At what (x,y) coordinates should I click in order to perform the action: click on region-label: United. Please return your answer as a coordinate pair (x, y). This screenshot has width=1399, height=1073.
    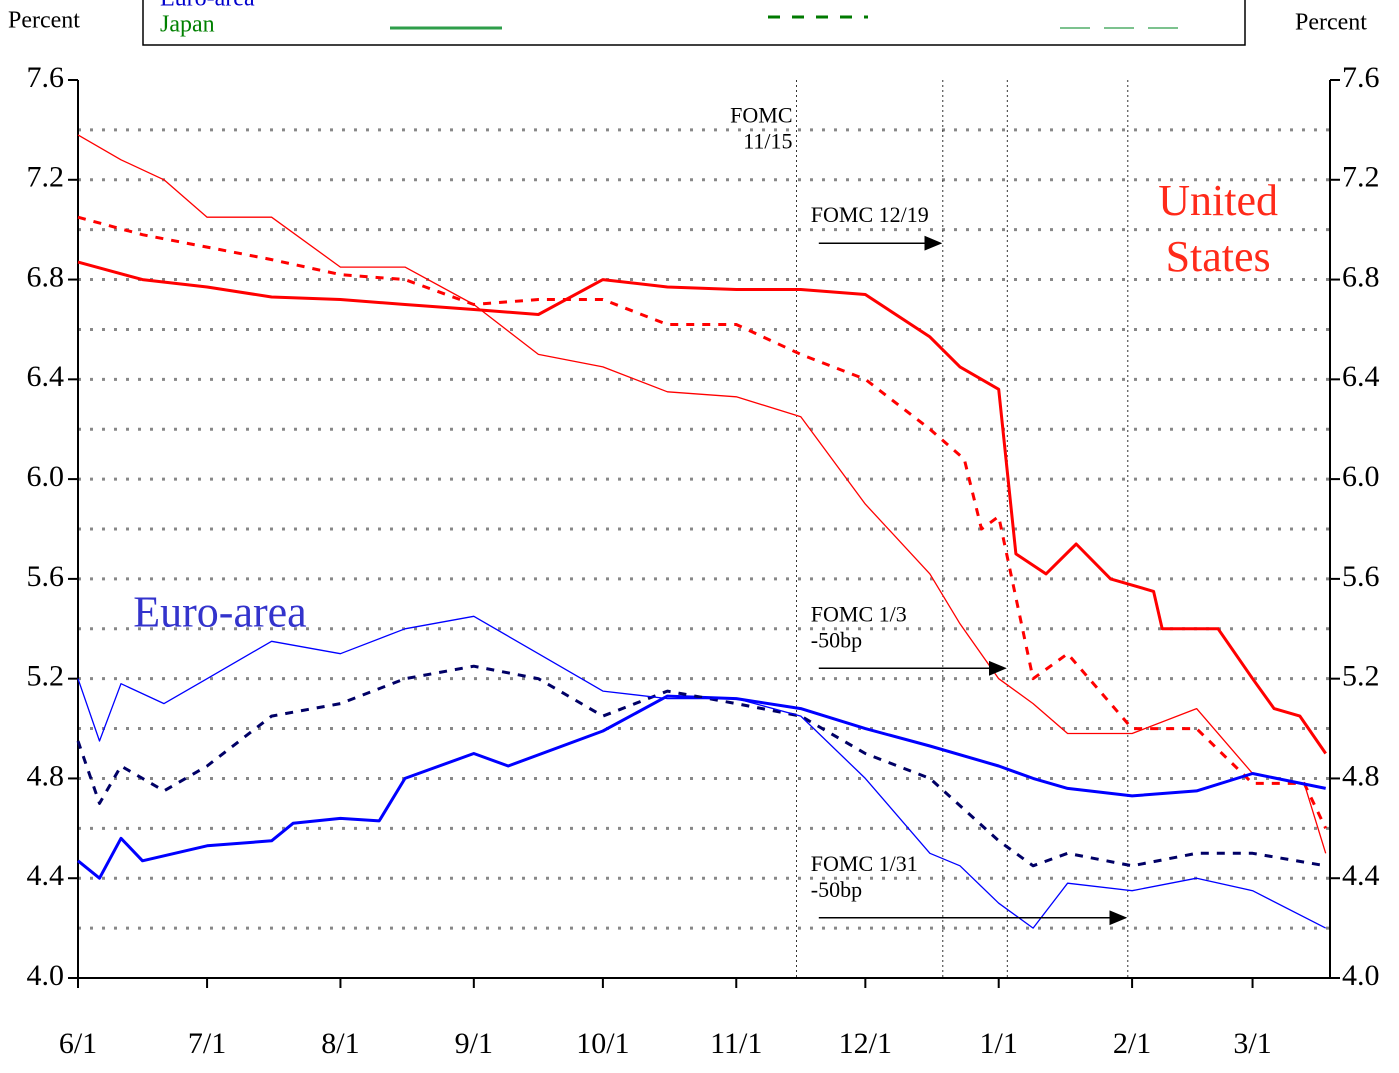
    Looking at the image, I should click on (1218, 200).